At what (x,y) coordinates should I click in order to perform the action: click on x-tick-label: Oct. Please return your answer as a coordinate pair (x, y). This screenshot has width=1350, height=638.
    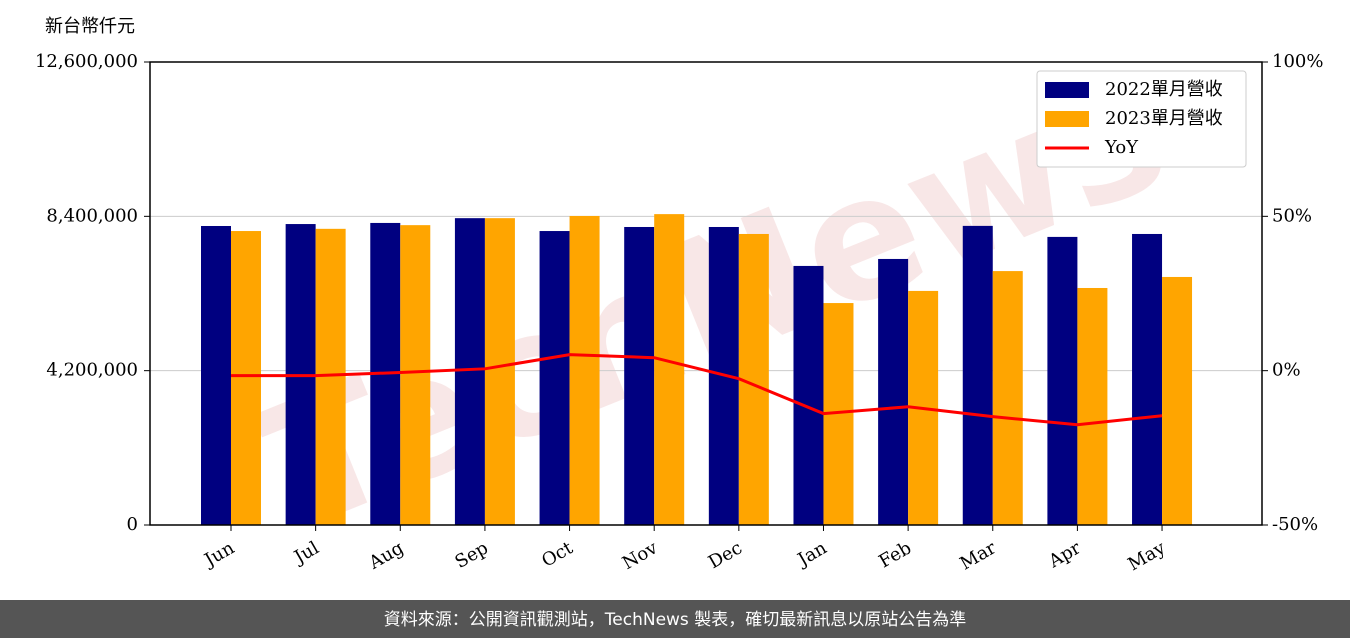
    Looking at the image, I should click on (557, 554).